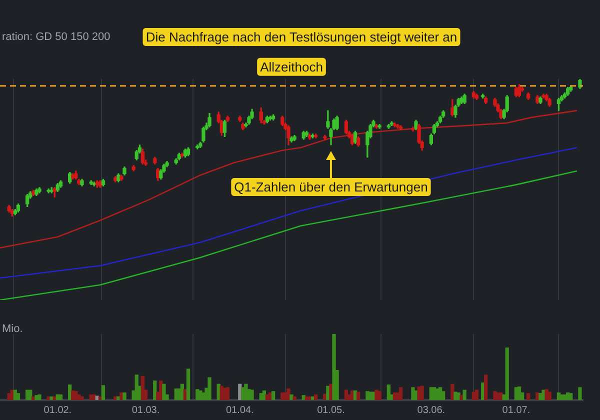 This screenshot has height=420, width=600. I want to click on x-tick-label: 01.07., so click(516, 410).